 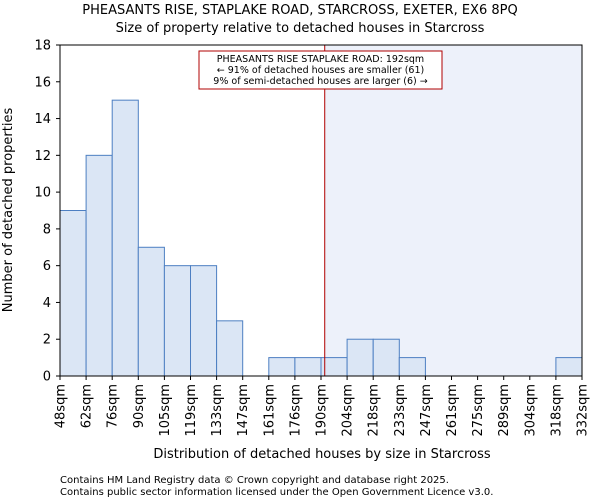 I want to click on y-tick-label: 10, so click(x=42, y=193).